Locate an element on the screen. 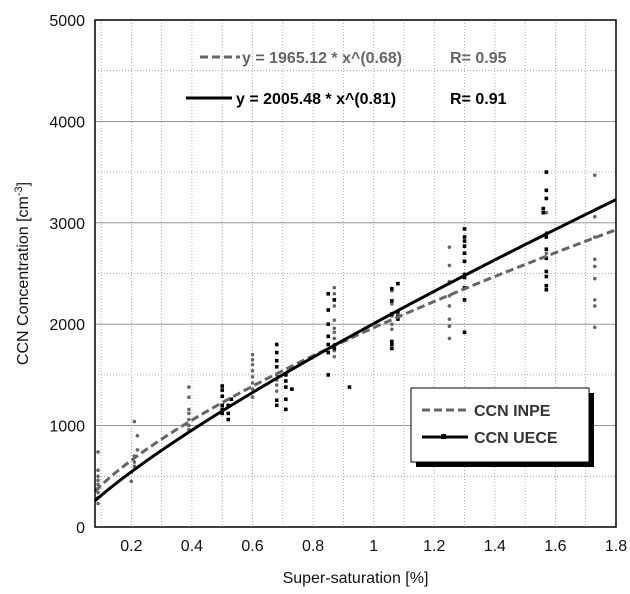  y-tick-label: 2000 is located at coordinates (67, 325).